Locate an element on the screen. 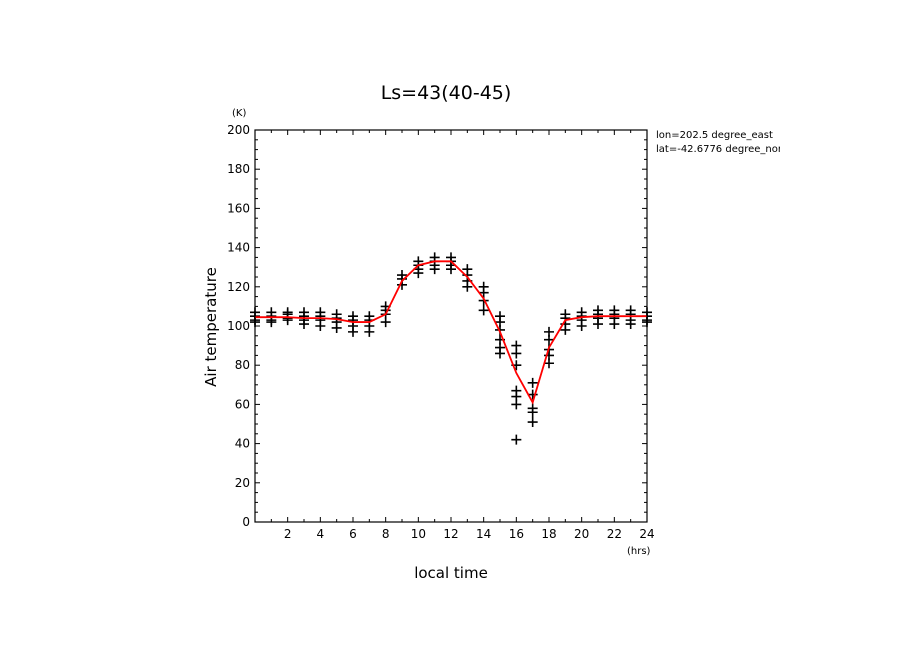 Image resolution: width=904 pixels, height=654 pixels. annotation-lat: lat=-42.6776 degree_north is located at coordinates (724, 149).